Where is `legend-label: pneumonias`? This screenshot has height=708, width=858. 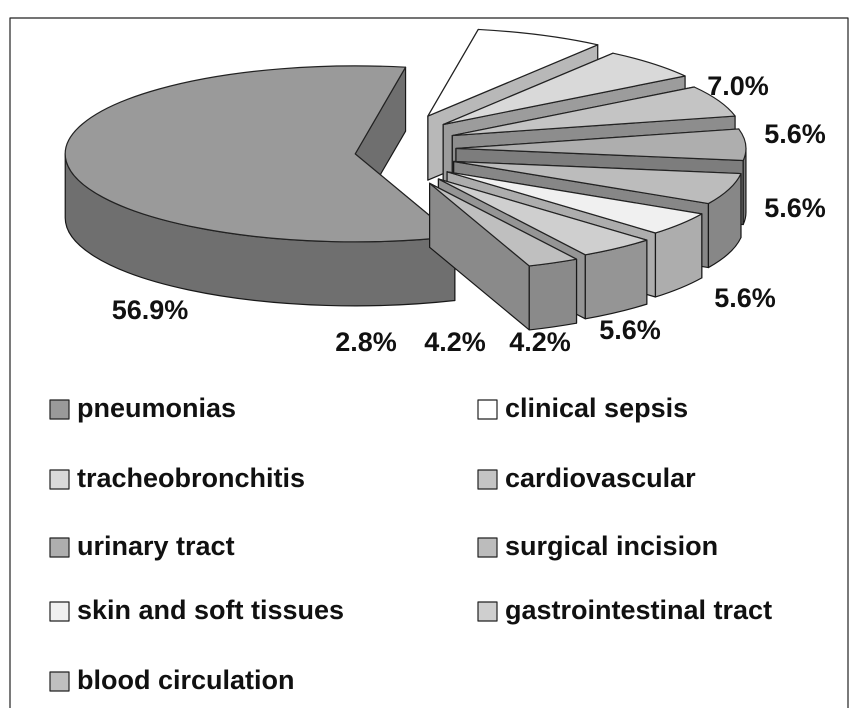
legend-label: pneumonias is located at coordinates (156, 408).